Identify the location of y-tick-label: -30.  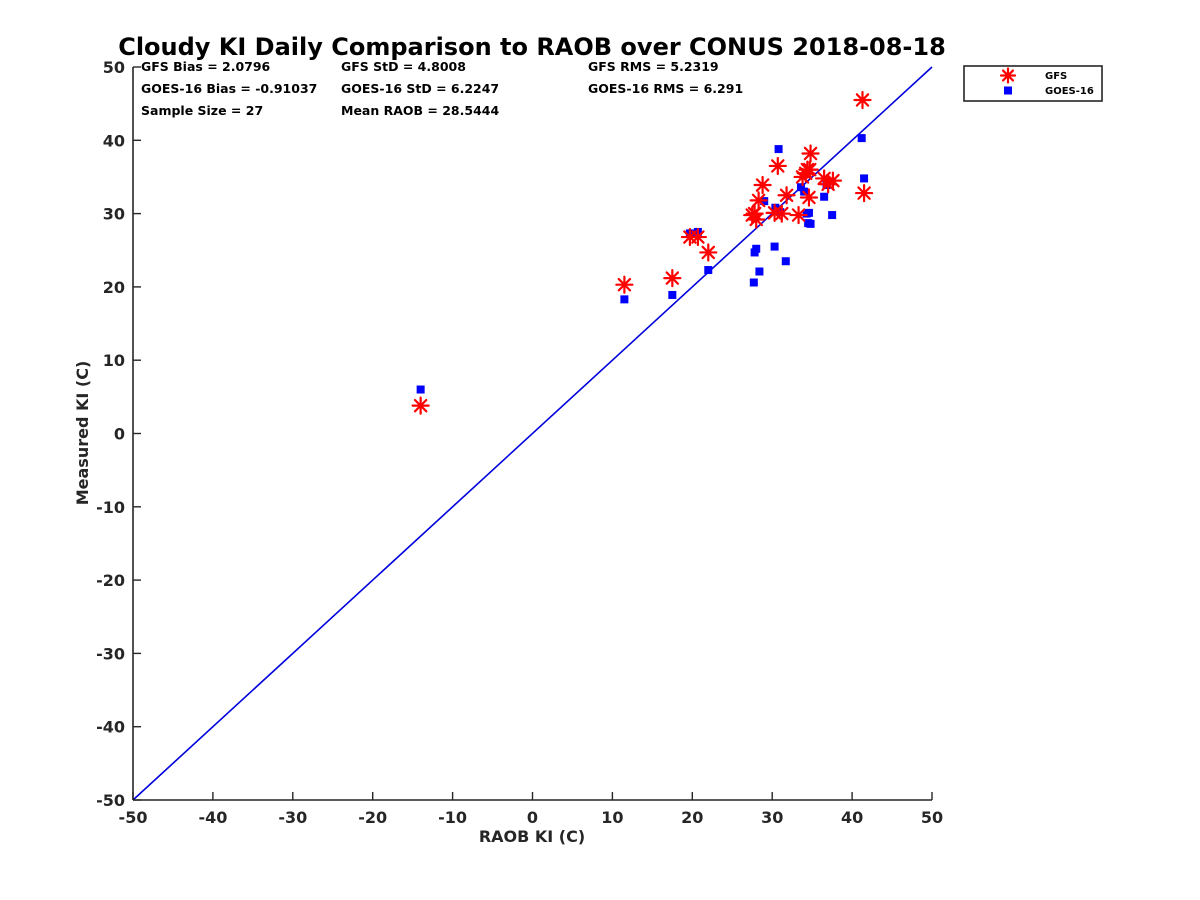
(110, 653).